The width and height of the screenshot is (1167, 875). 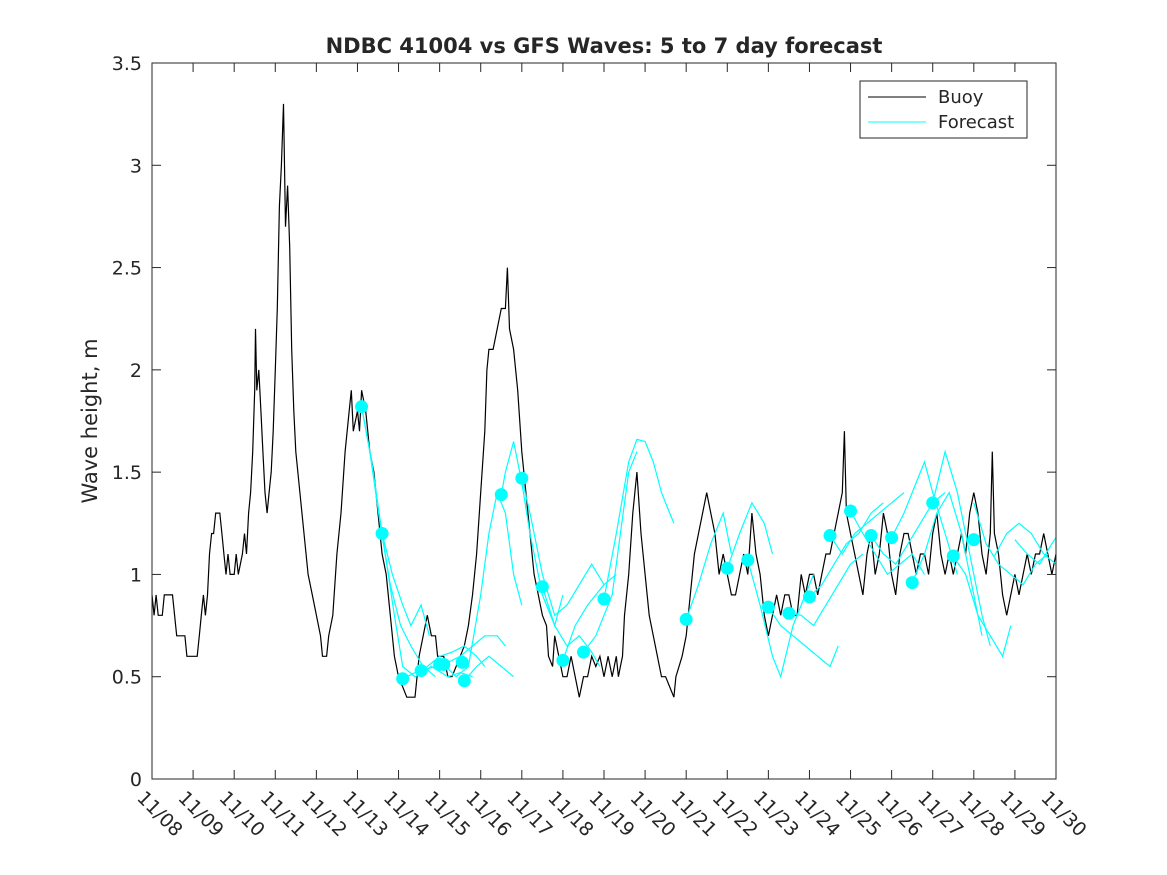 I want to click on y-axis-label: Wave height, m, so click(x=90, y=420).